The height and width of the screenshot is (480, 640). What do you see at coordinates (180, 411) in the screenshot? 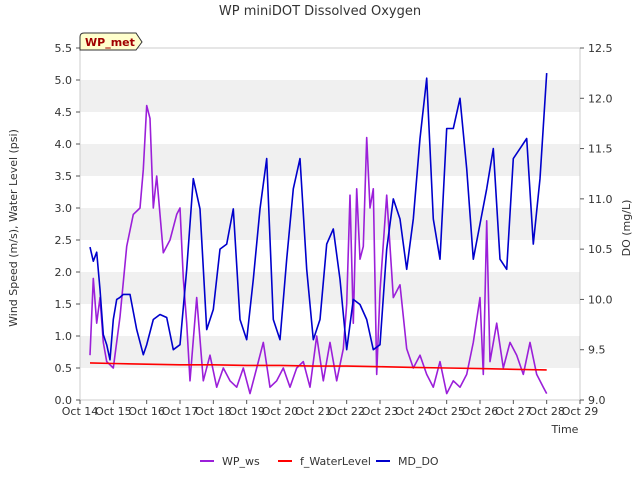
I see `x-tick-label: Oct 17` at bounding box center [180, 411].